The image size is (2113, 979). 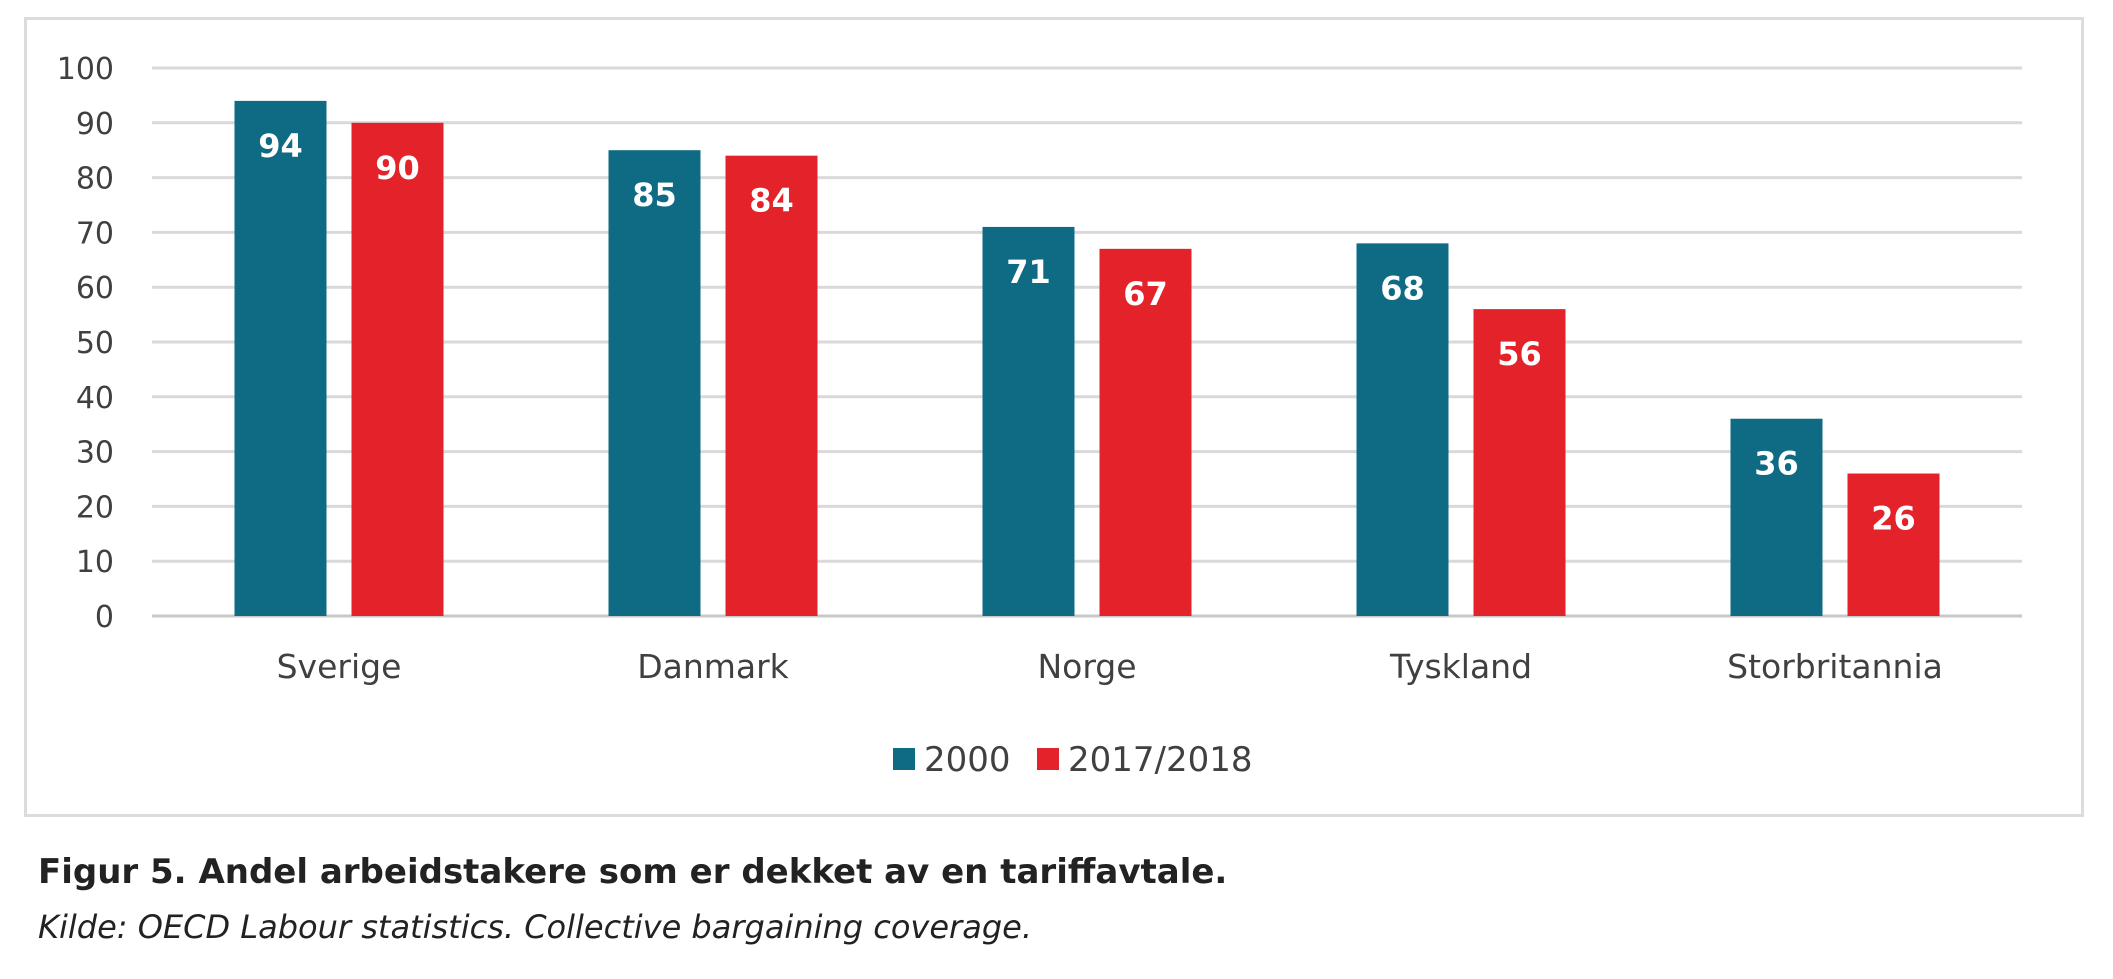 What do you see at coordinates (713, 666) in the screenshot?
I see `x-category-label-danmark: Danmark` at bounding box center [713, 666].